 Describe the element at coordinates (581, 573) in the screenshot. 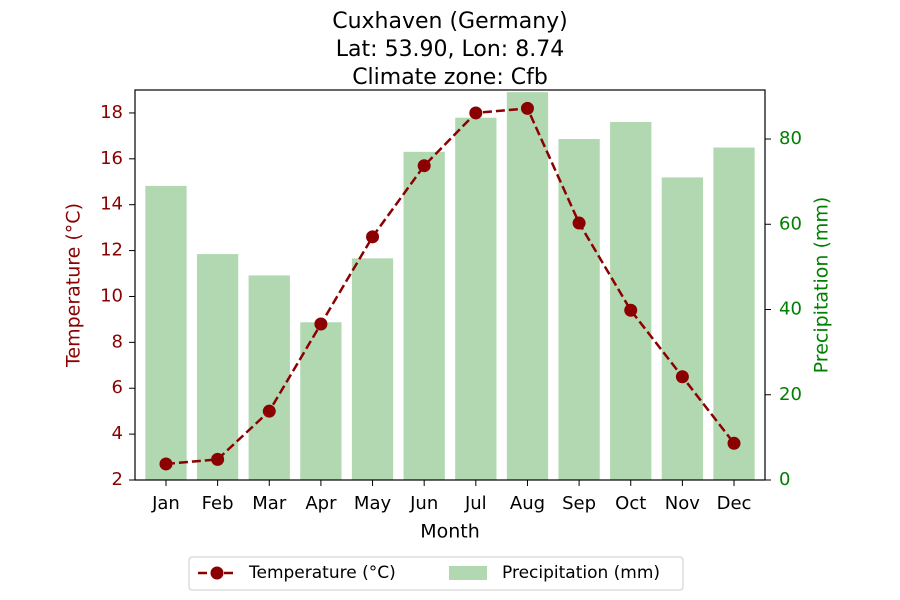

I see `legend-precipitation-label: Precipitation (mm)` at that location.